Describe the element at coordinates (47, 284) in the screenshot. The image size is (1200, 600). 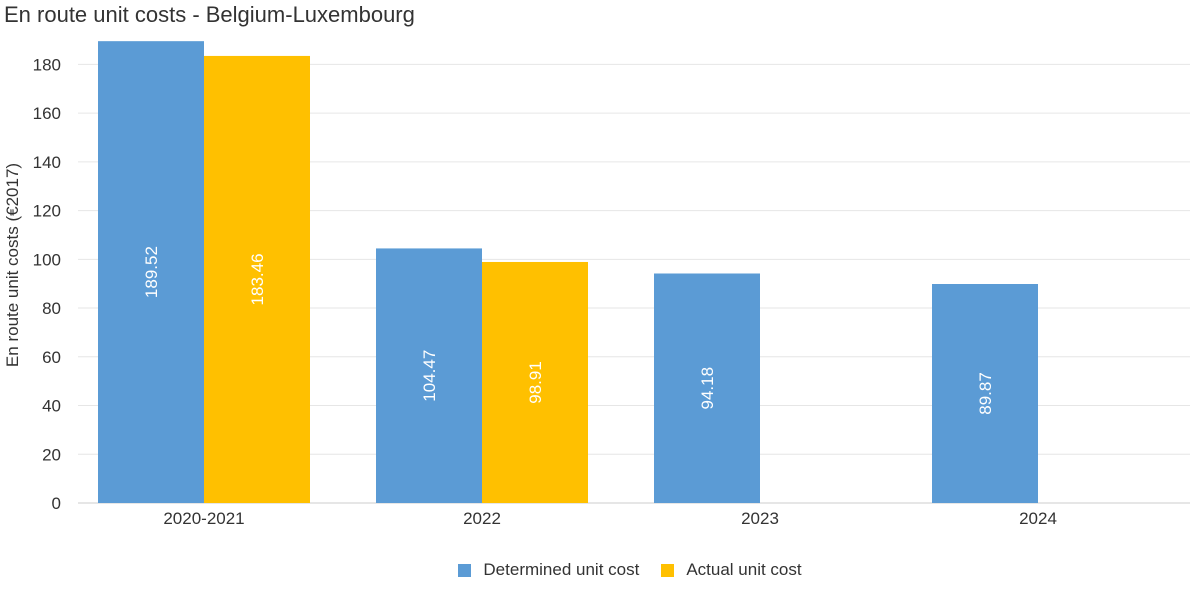
I see `y-axis-ticks: 0 20 40 60 80 100 120 140 160 180` at that location.